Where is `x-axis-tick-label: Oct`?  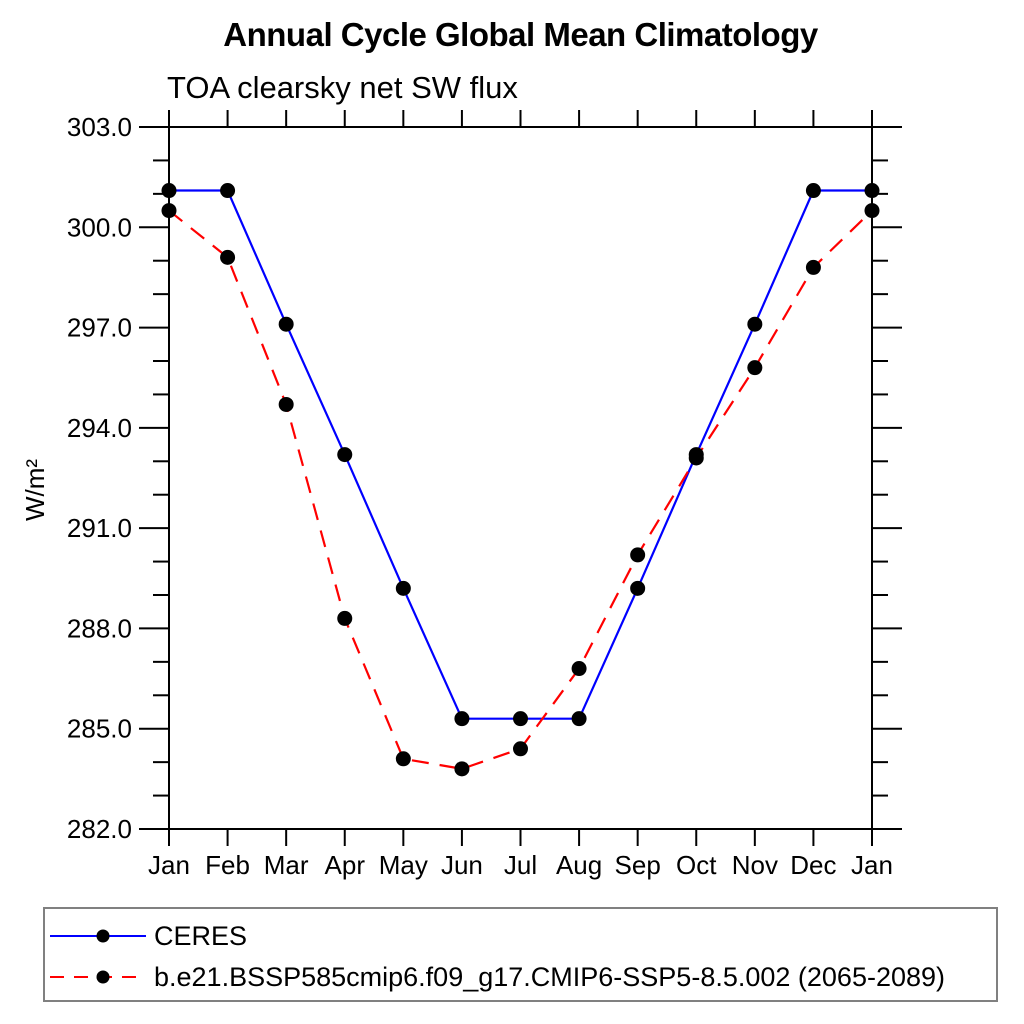 x-axis-tick-label: Oct is located at coordinates (696, 865).